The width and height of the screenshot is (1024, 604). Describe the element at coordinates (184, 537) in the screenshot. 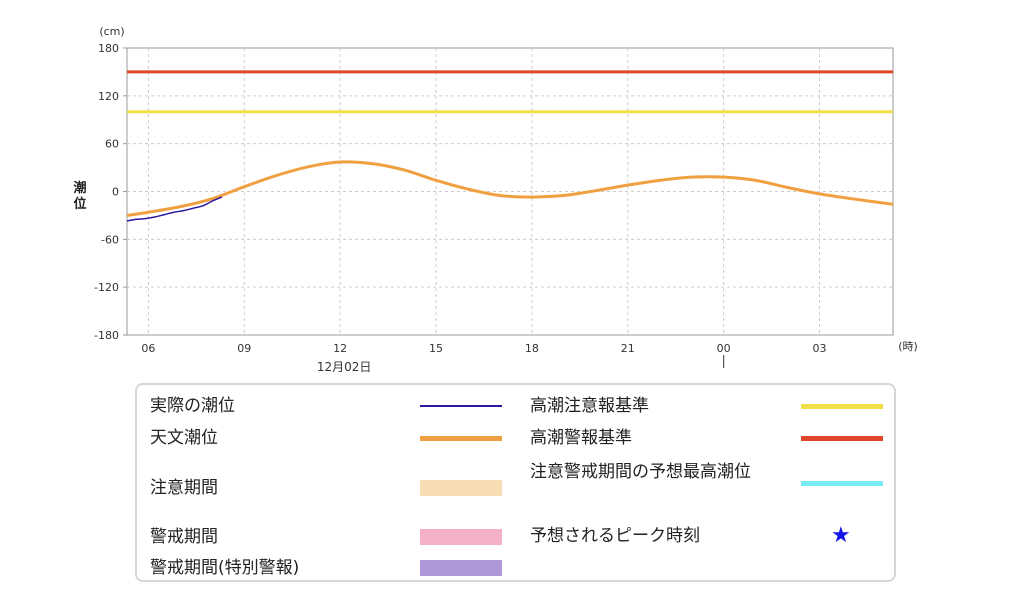

I see `legend-label: 警戒期間` at that location.